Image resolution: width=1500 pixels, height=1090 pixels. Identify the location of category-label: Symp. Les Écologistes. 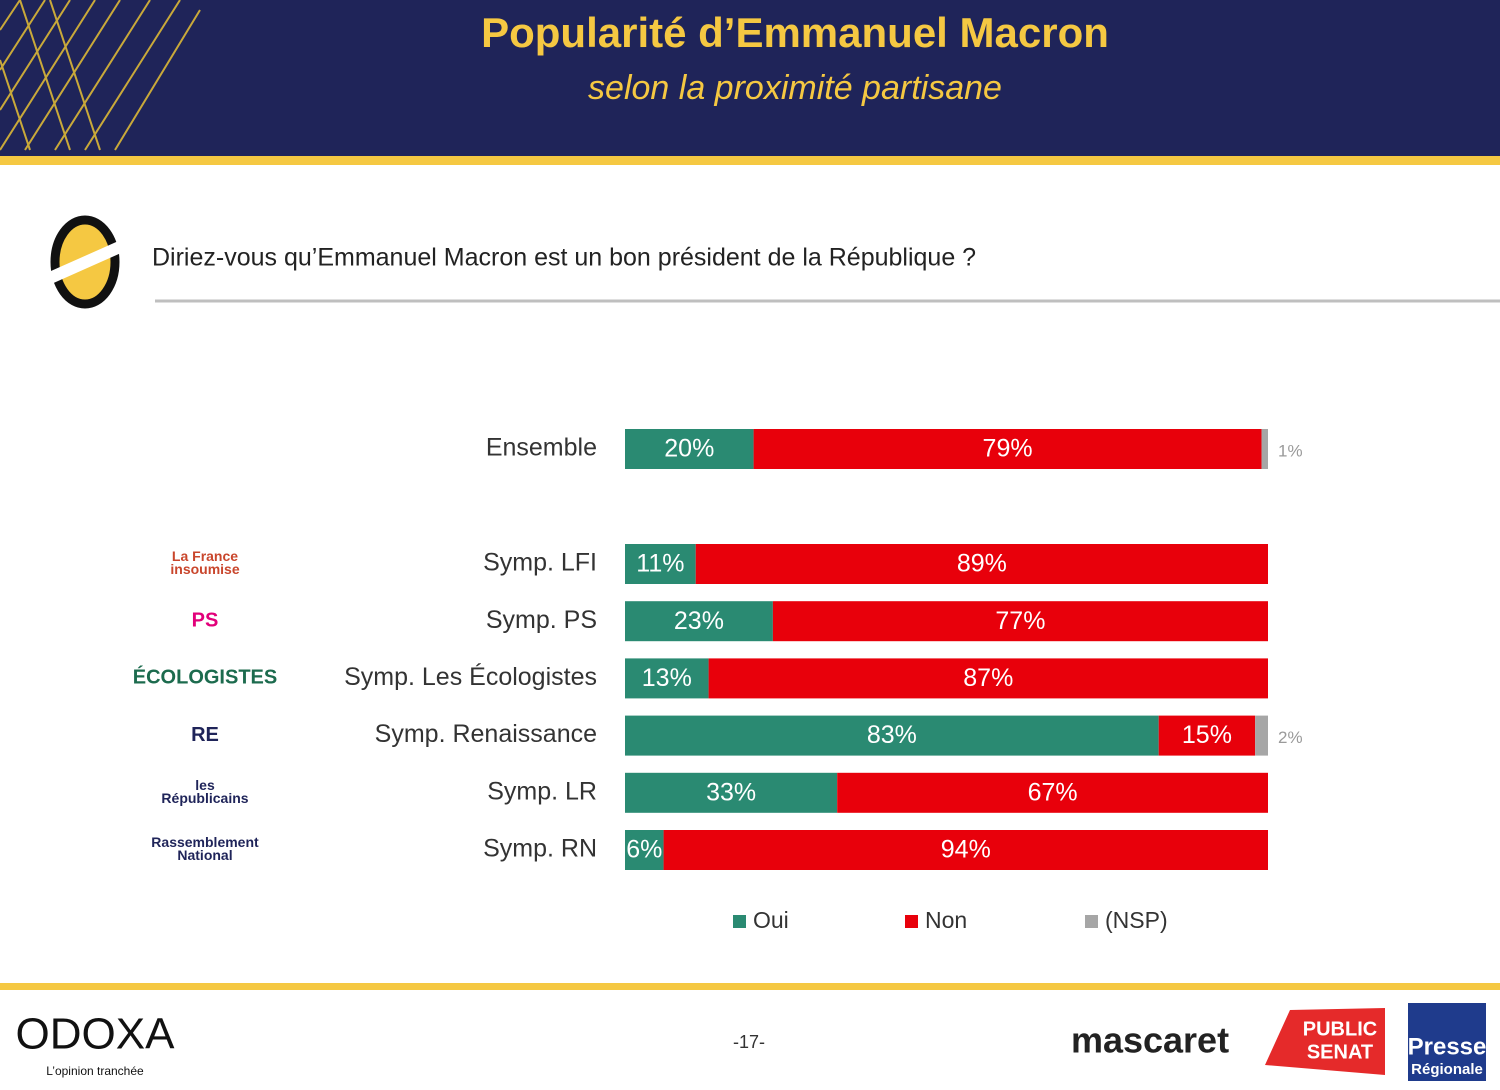
(470, 676).